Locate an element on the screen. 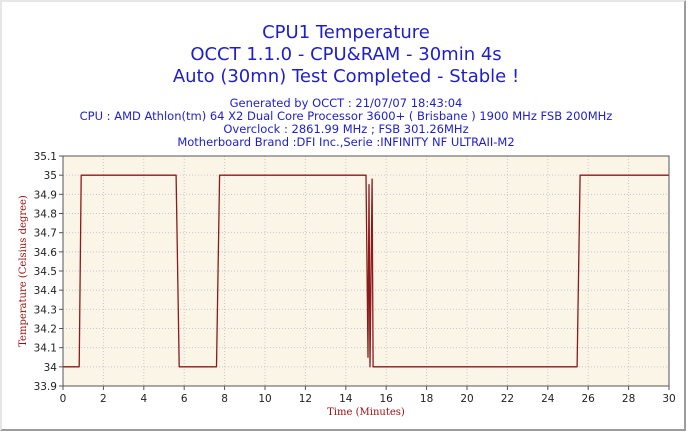 The image size is (690, 435). y-tick-label: 34.7 is located at coordinates (45, 234).